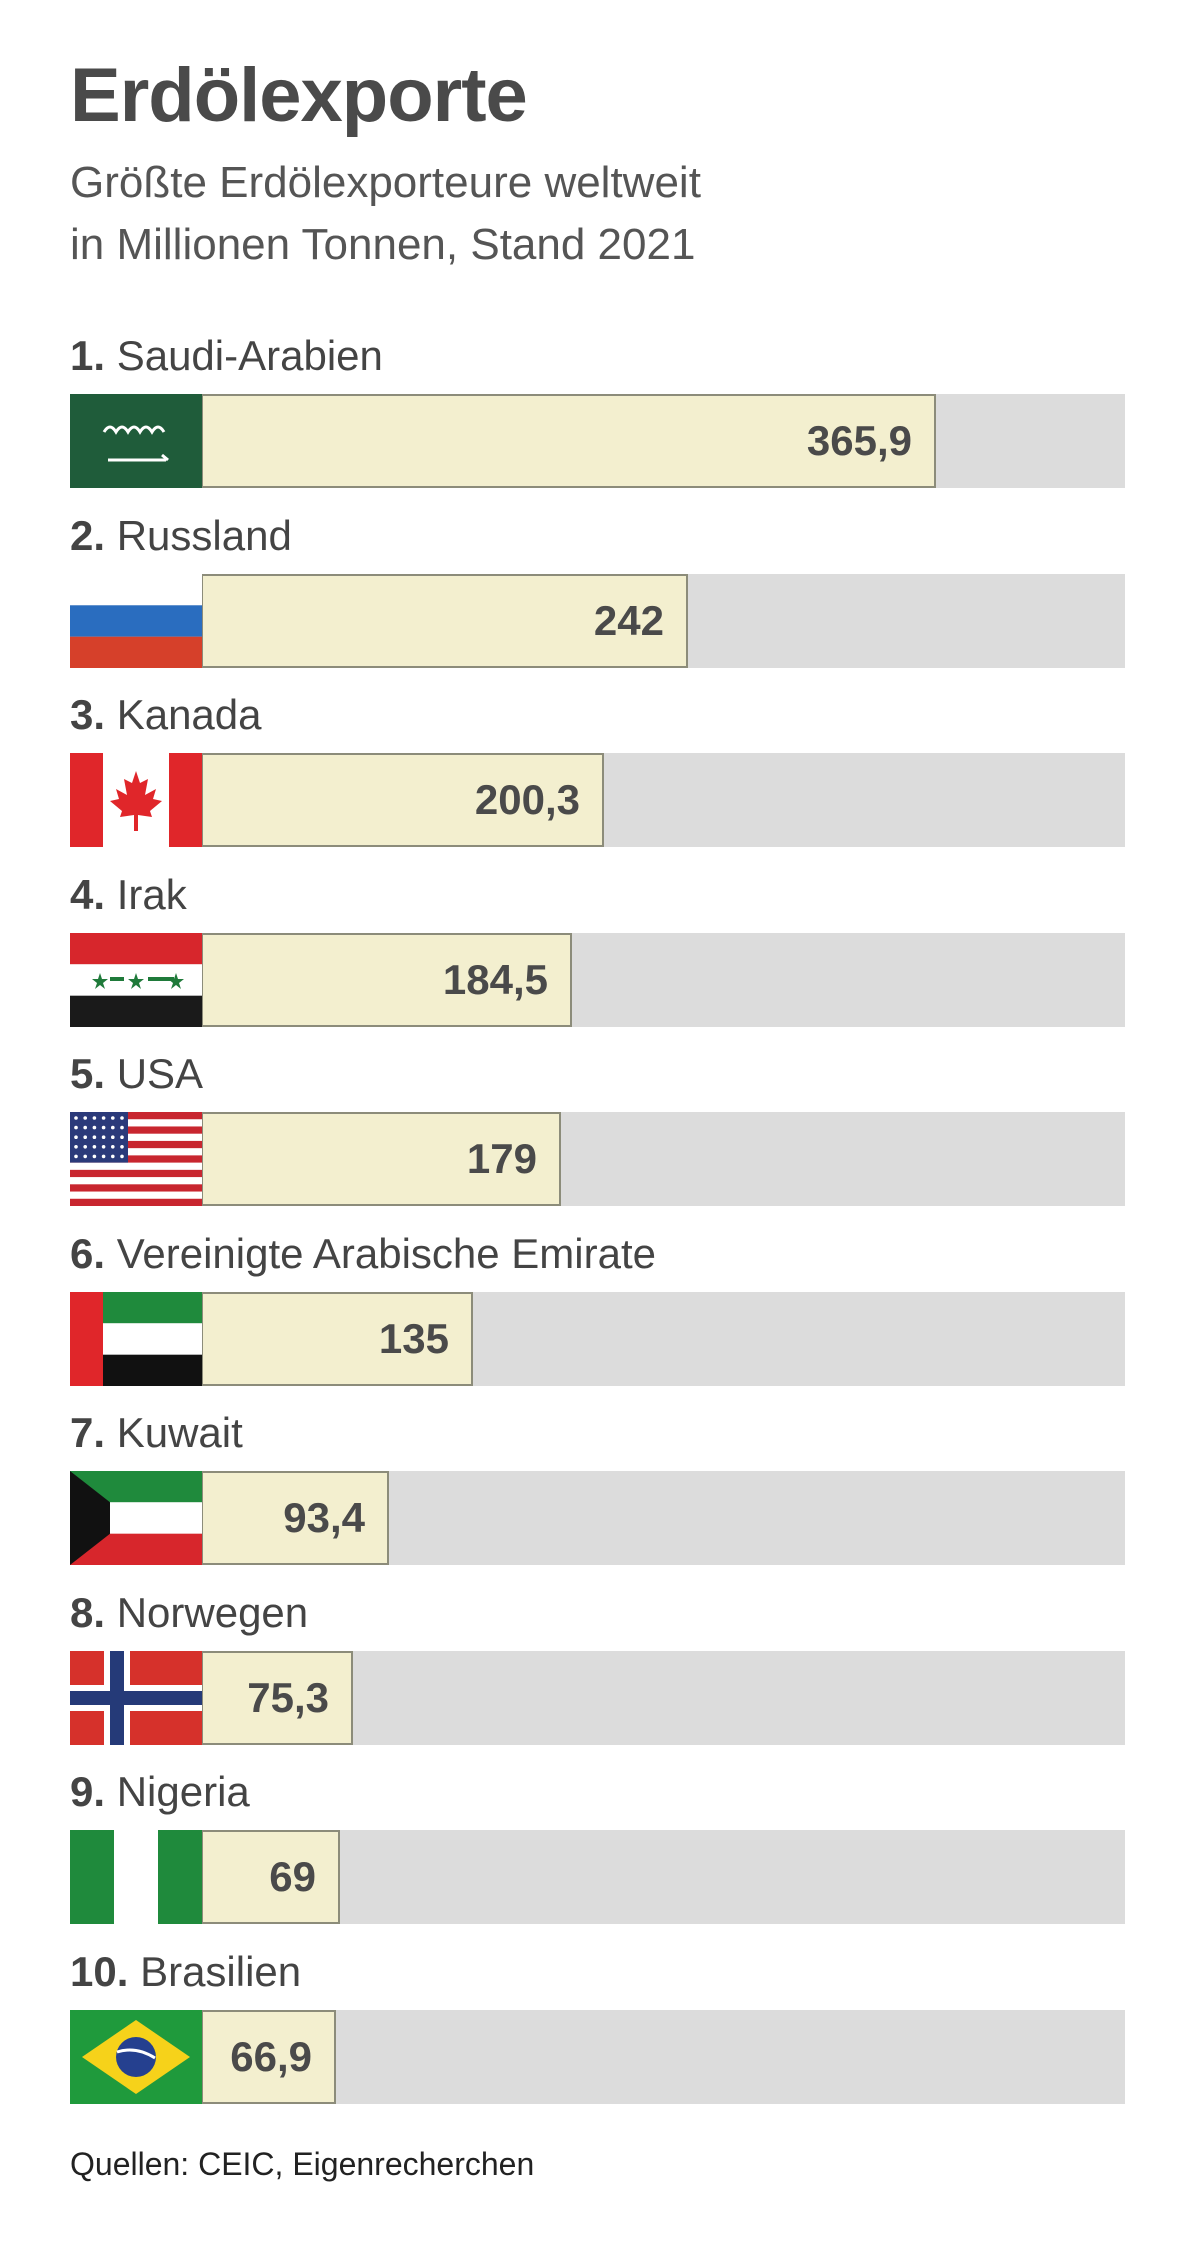 The width and height of the screenshot is (1200, 2246). I want to click on usa-flag-icon, so click(136, 1159).